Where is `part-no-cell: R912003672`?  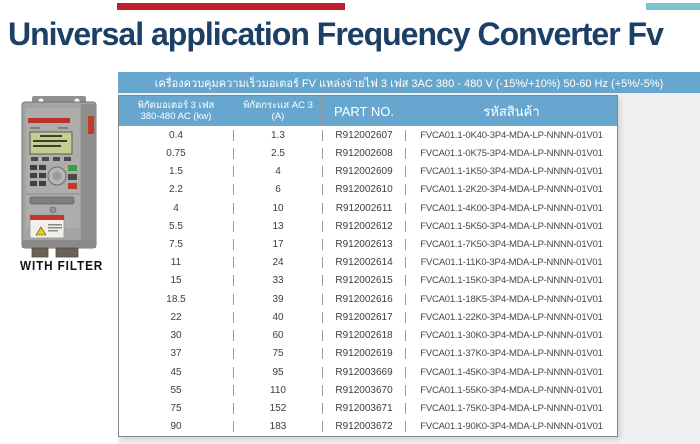
part-no-cell: R912003672 is located at coordinates (364, 427).